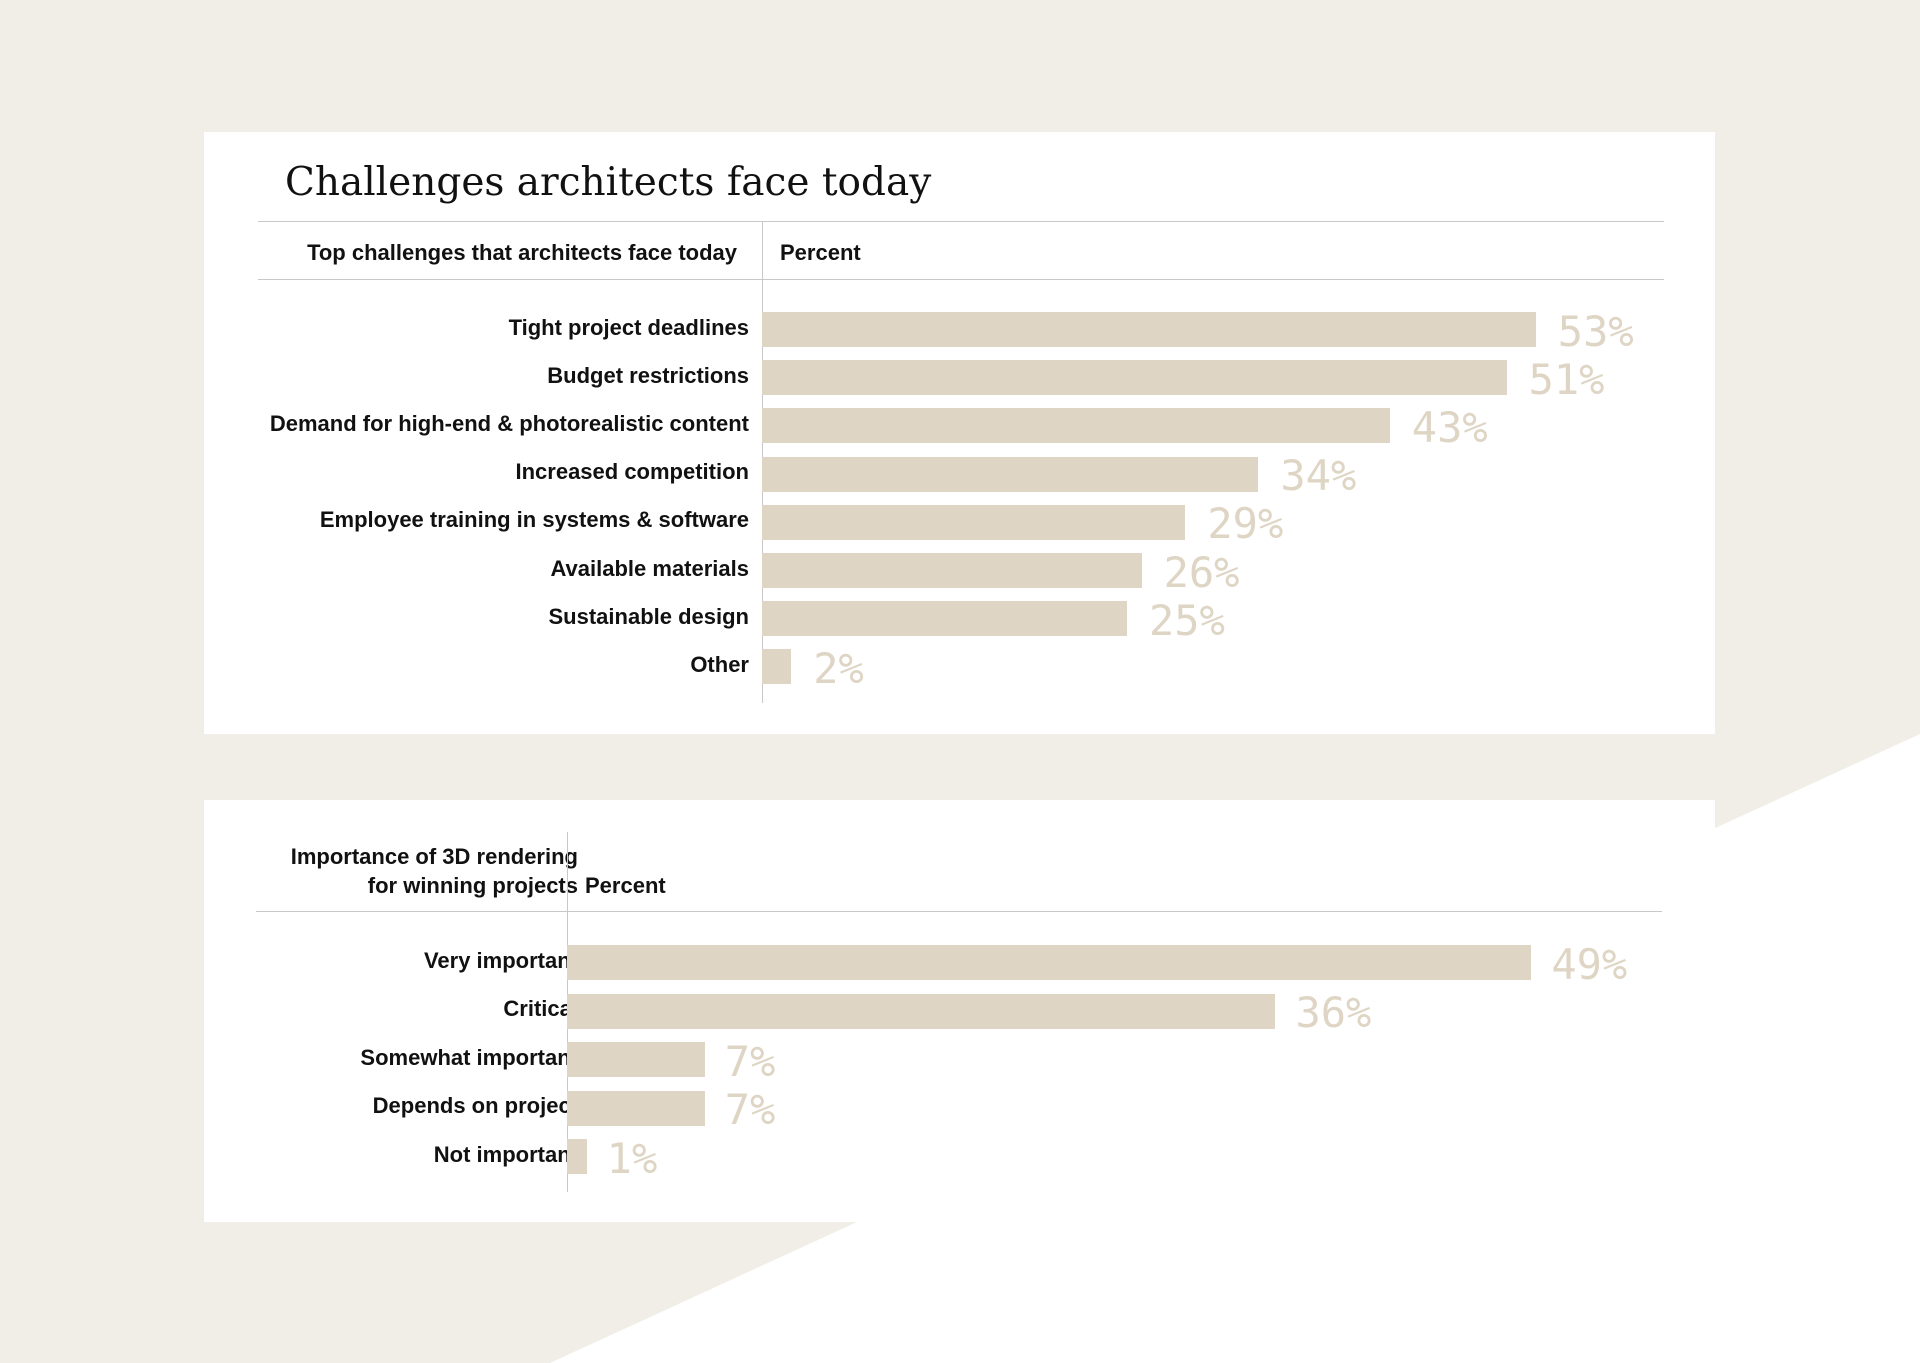 The width and height of the screenshot is (1920, 1363). I want to click on value-label: 1%, so click(632, 1158).